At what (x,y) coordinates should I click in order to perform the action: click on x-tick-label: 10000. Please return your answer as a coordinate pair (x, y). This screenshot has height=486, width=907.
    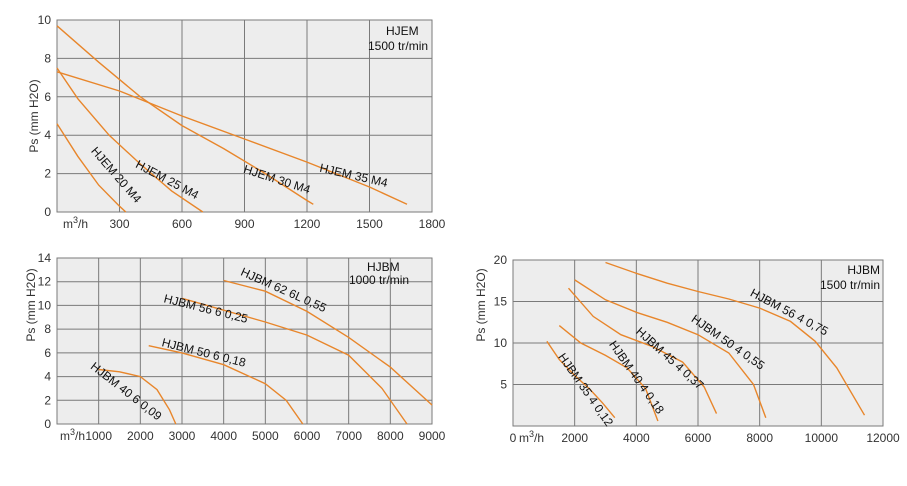
    Looking at the image, I should click on (822, 438).